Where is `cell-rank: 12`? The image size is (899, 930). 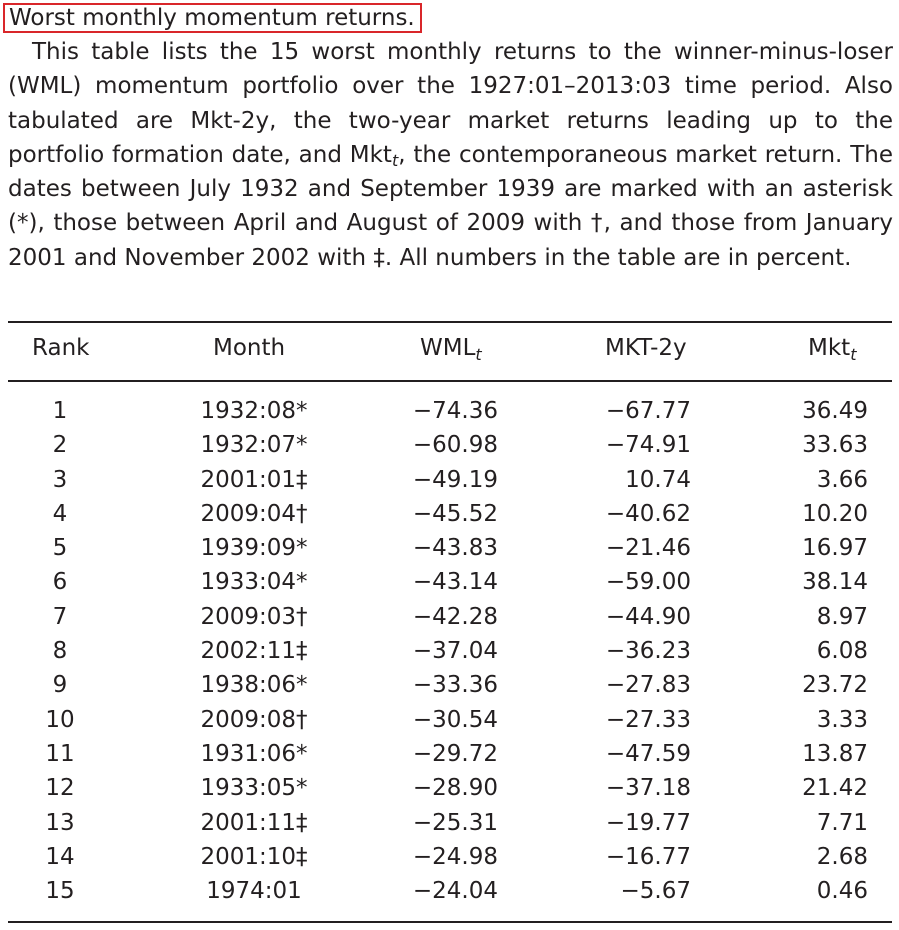 cell-rank: 12 is located at coordinates (60, 788).